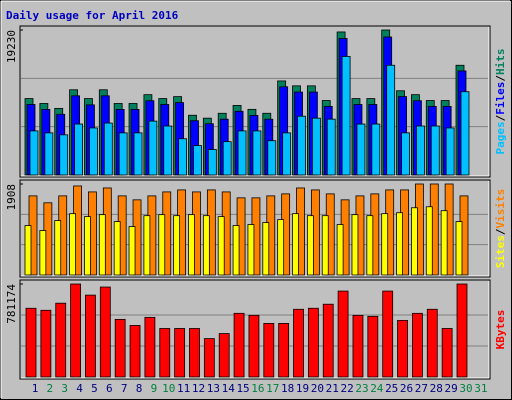  I want to click on legend: Pages/Files/Hits, so click(500, 102).